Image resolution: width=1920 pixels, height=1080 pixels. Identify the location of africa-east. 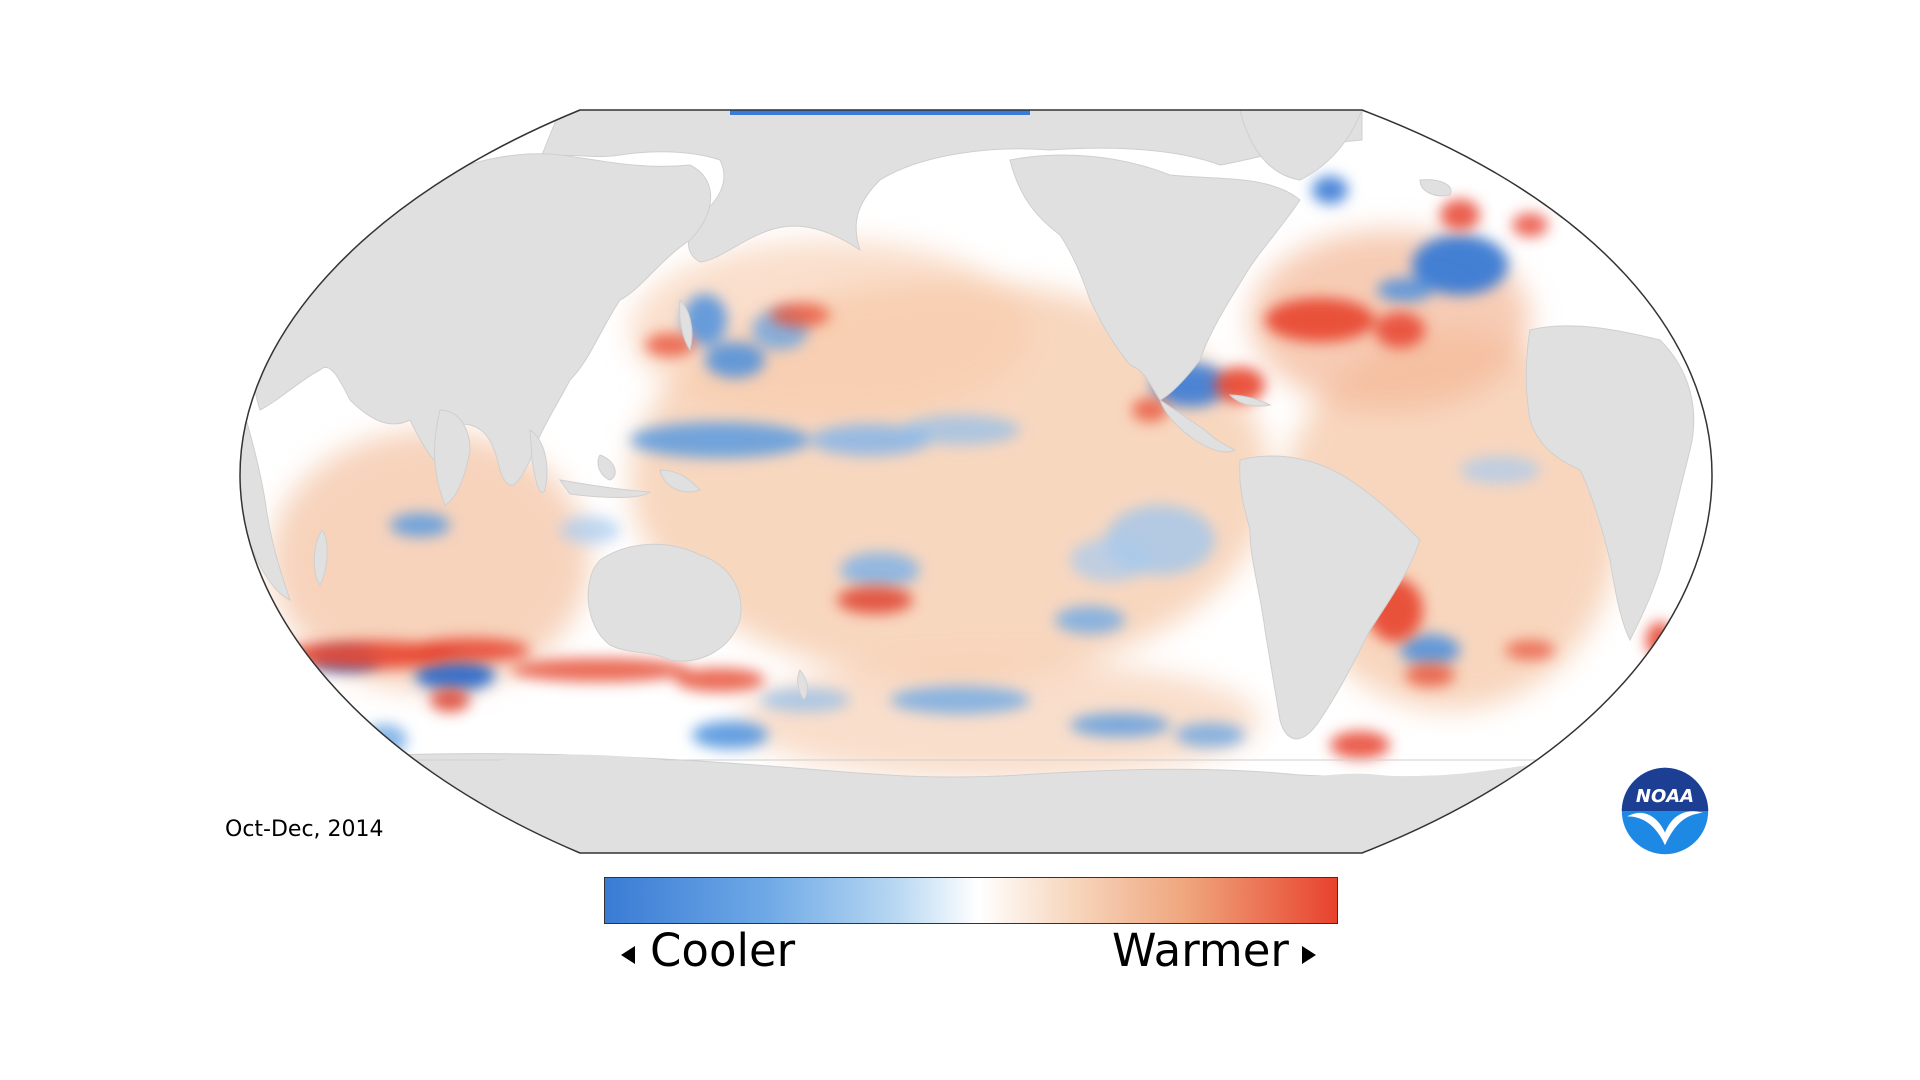
(265, 500).